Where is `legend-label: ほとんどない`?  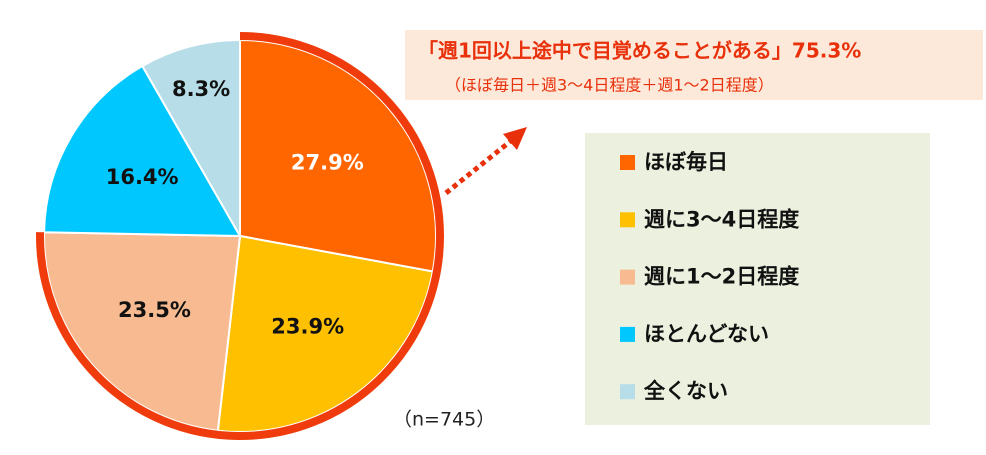 legend-label: ほとんどない is located at coordinates (706, 334).